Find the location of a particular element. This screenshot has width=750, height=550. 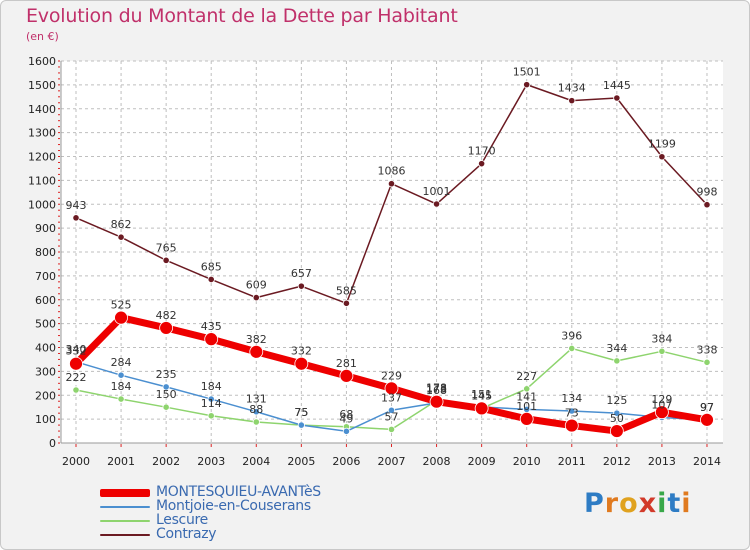

y-tick-label: 1400 is located at coordinates (42, 109).